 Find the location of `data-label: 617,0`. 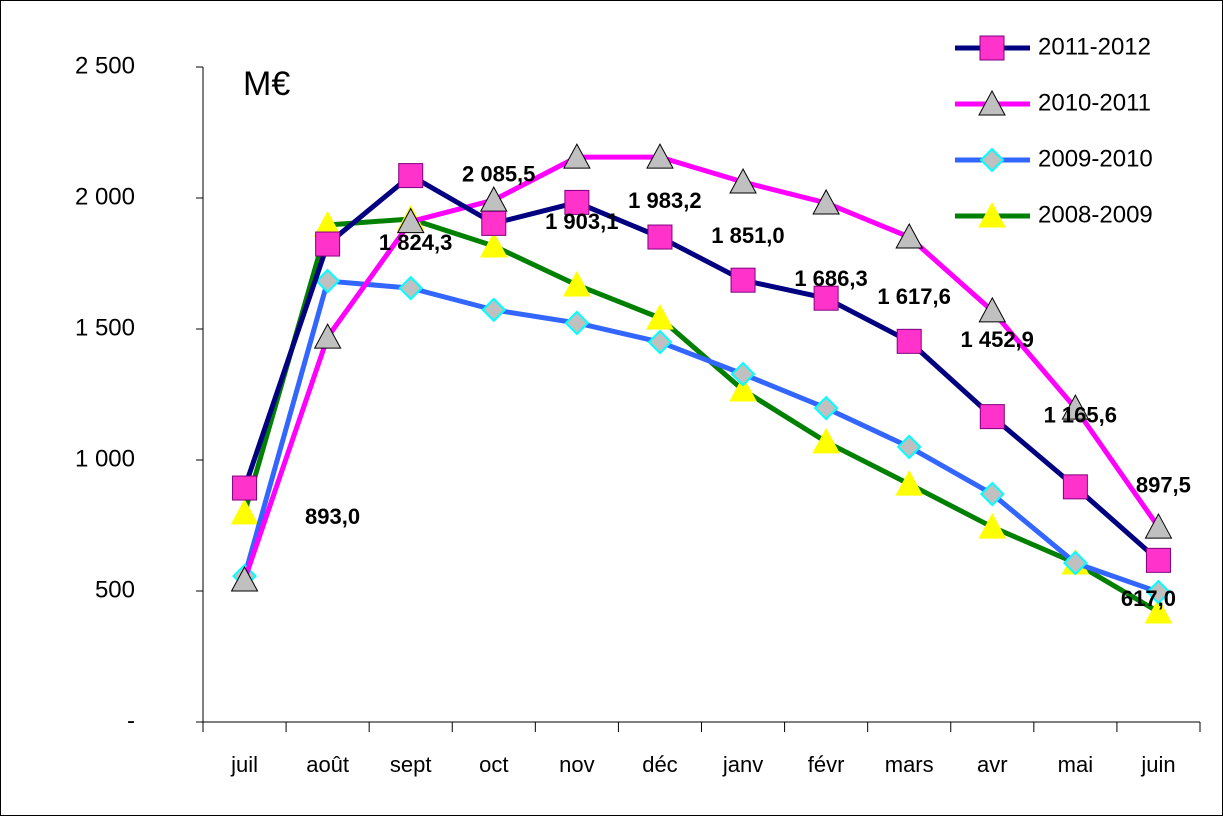

data-label: 617,0 is located at coordinates (1148, 598).